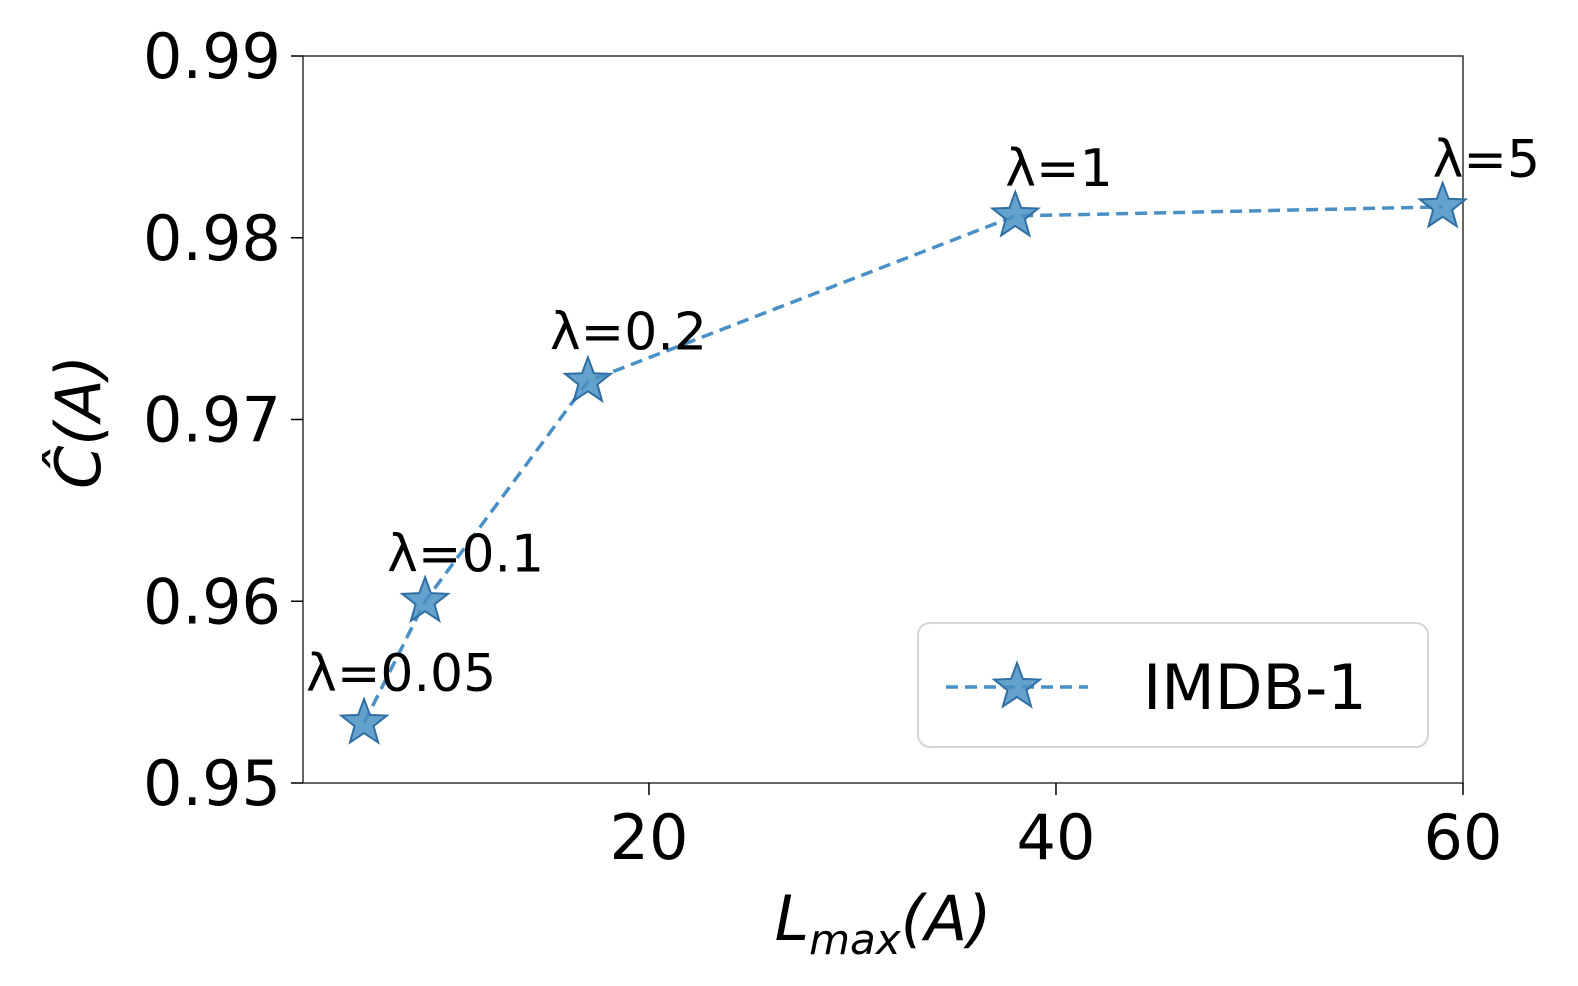 This screenshot has height=986, width=1578. Describe the element at coordinates (212, 601) in the screenshot. I see `y-tick-label: 0.96` at that location.